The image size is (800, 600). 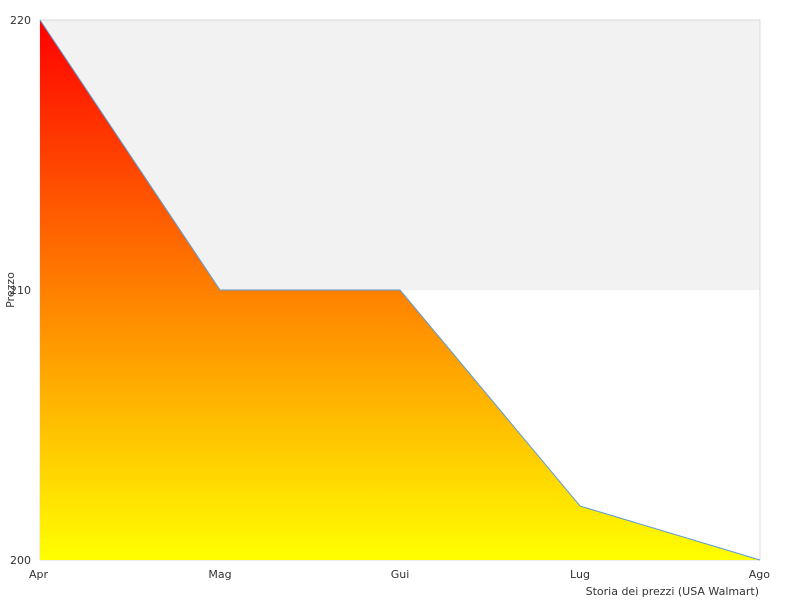 I want to click on x-tick-label: Mag, so click(x=219, y=574).